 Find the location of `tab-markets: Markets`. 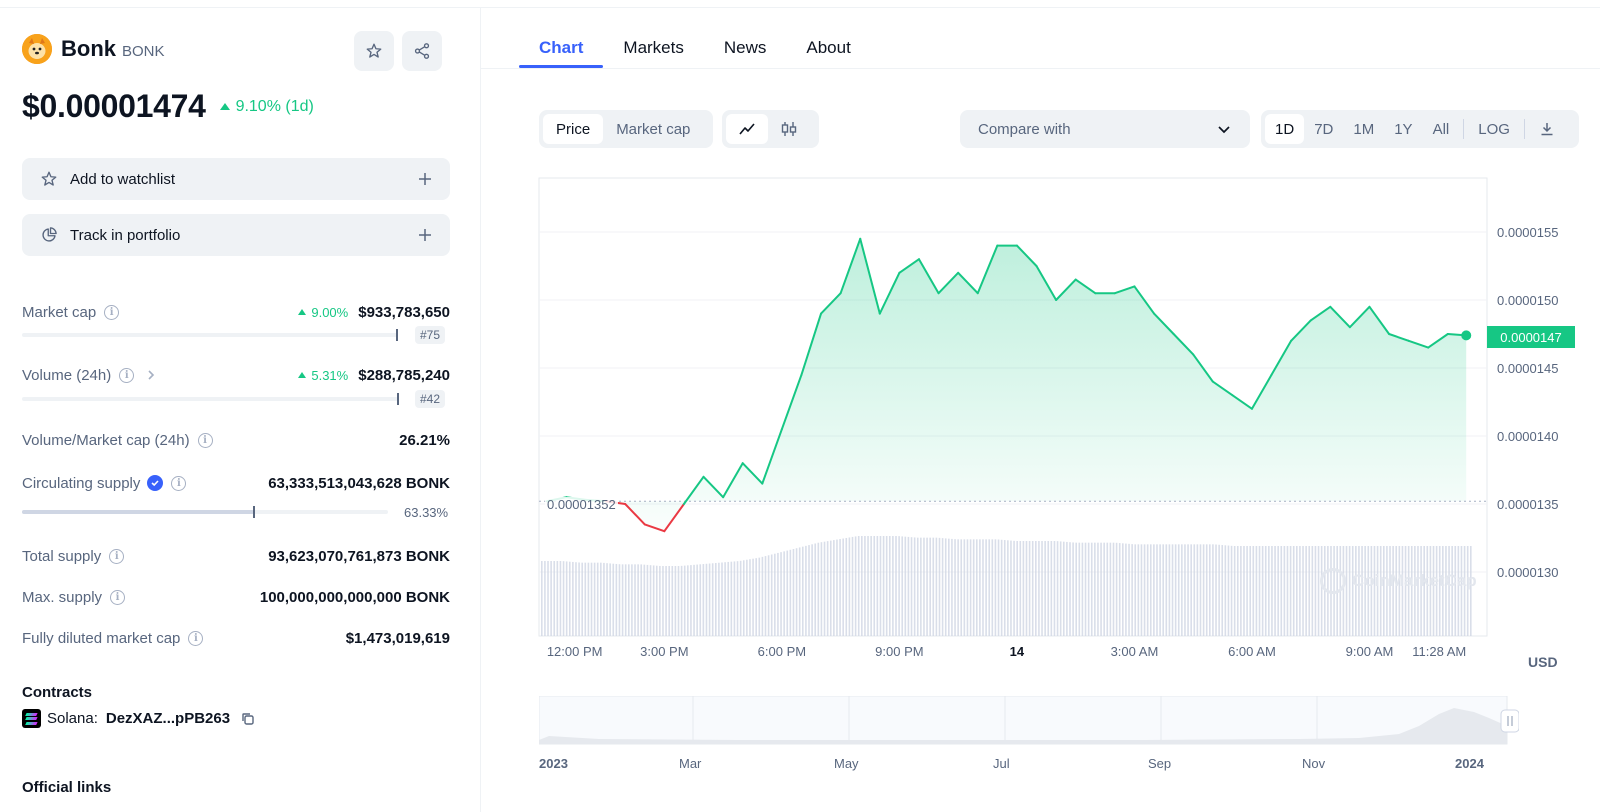

tab-markets: Markets is located at coordinates (653, 47).